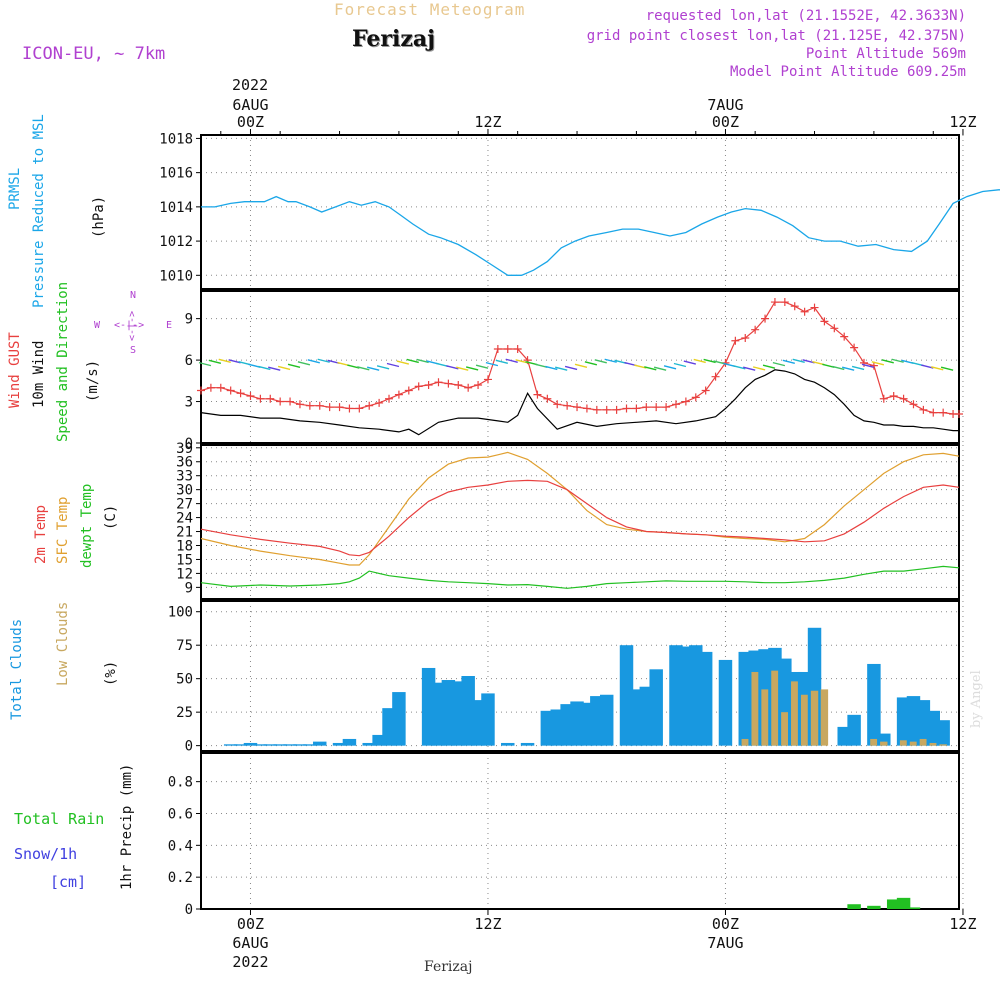  I want to click on temp-panel-frame, so click(580, 522).